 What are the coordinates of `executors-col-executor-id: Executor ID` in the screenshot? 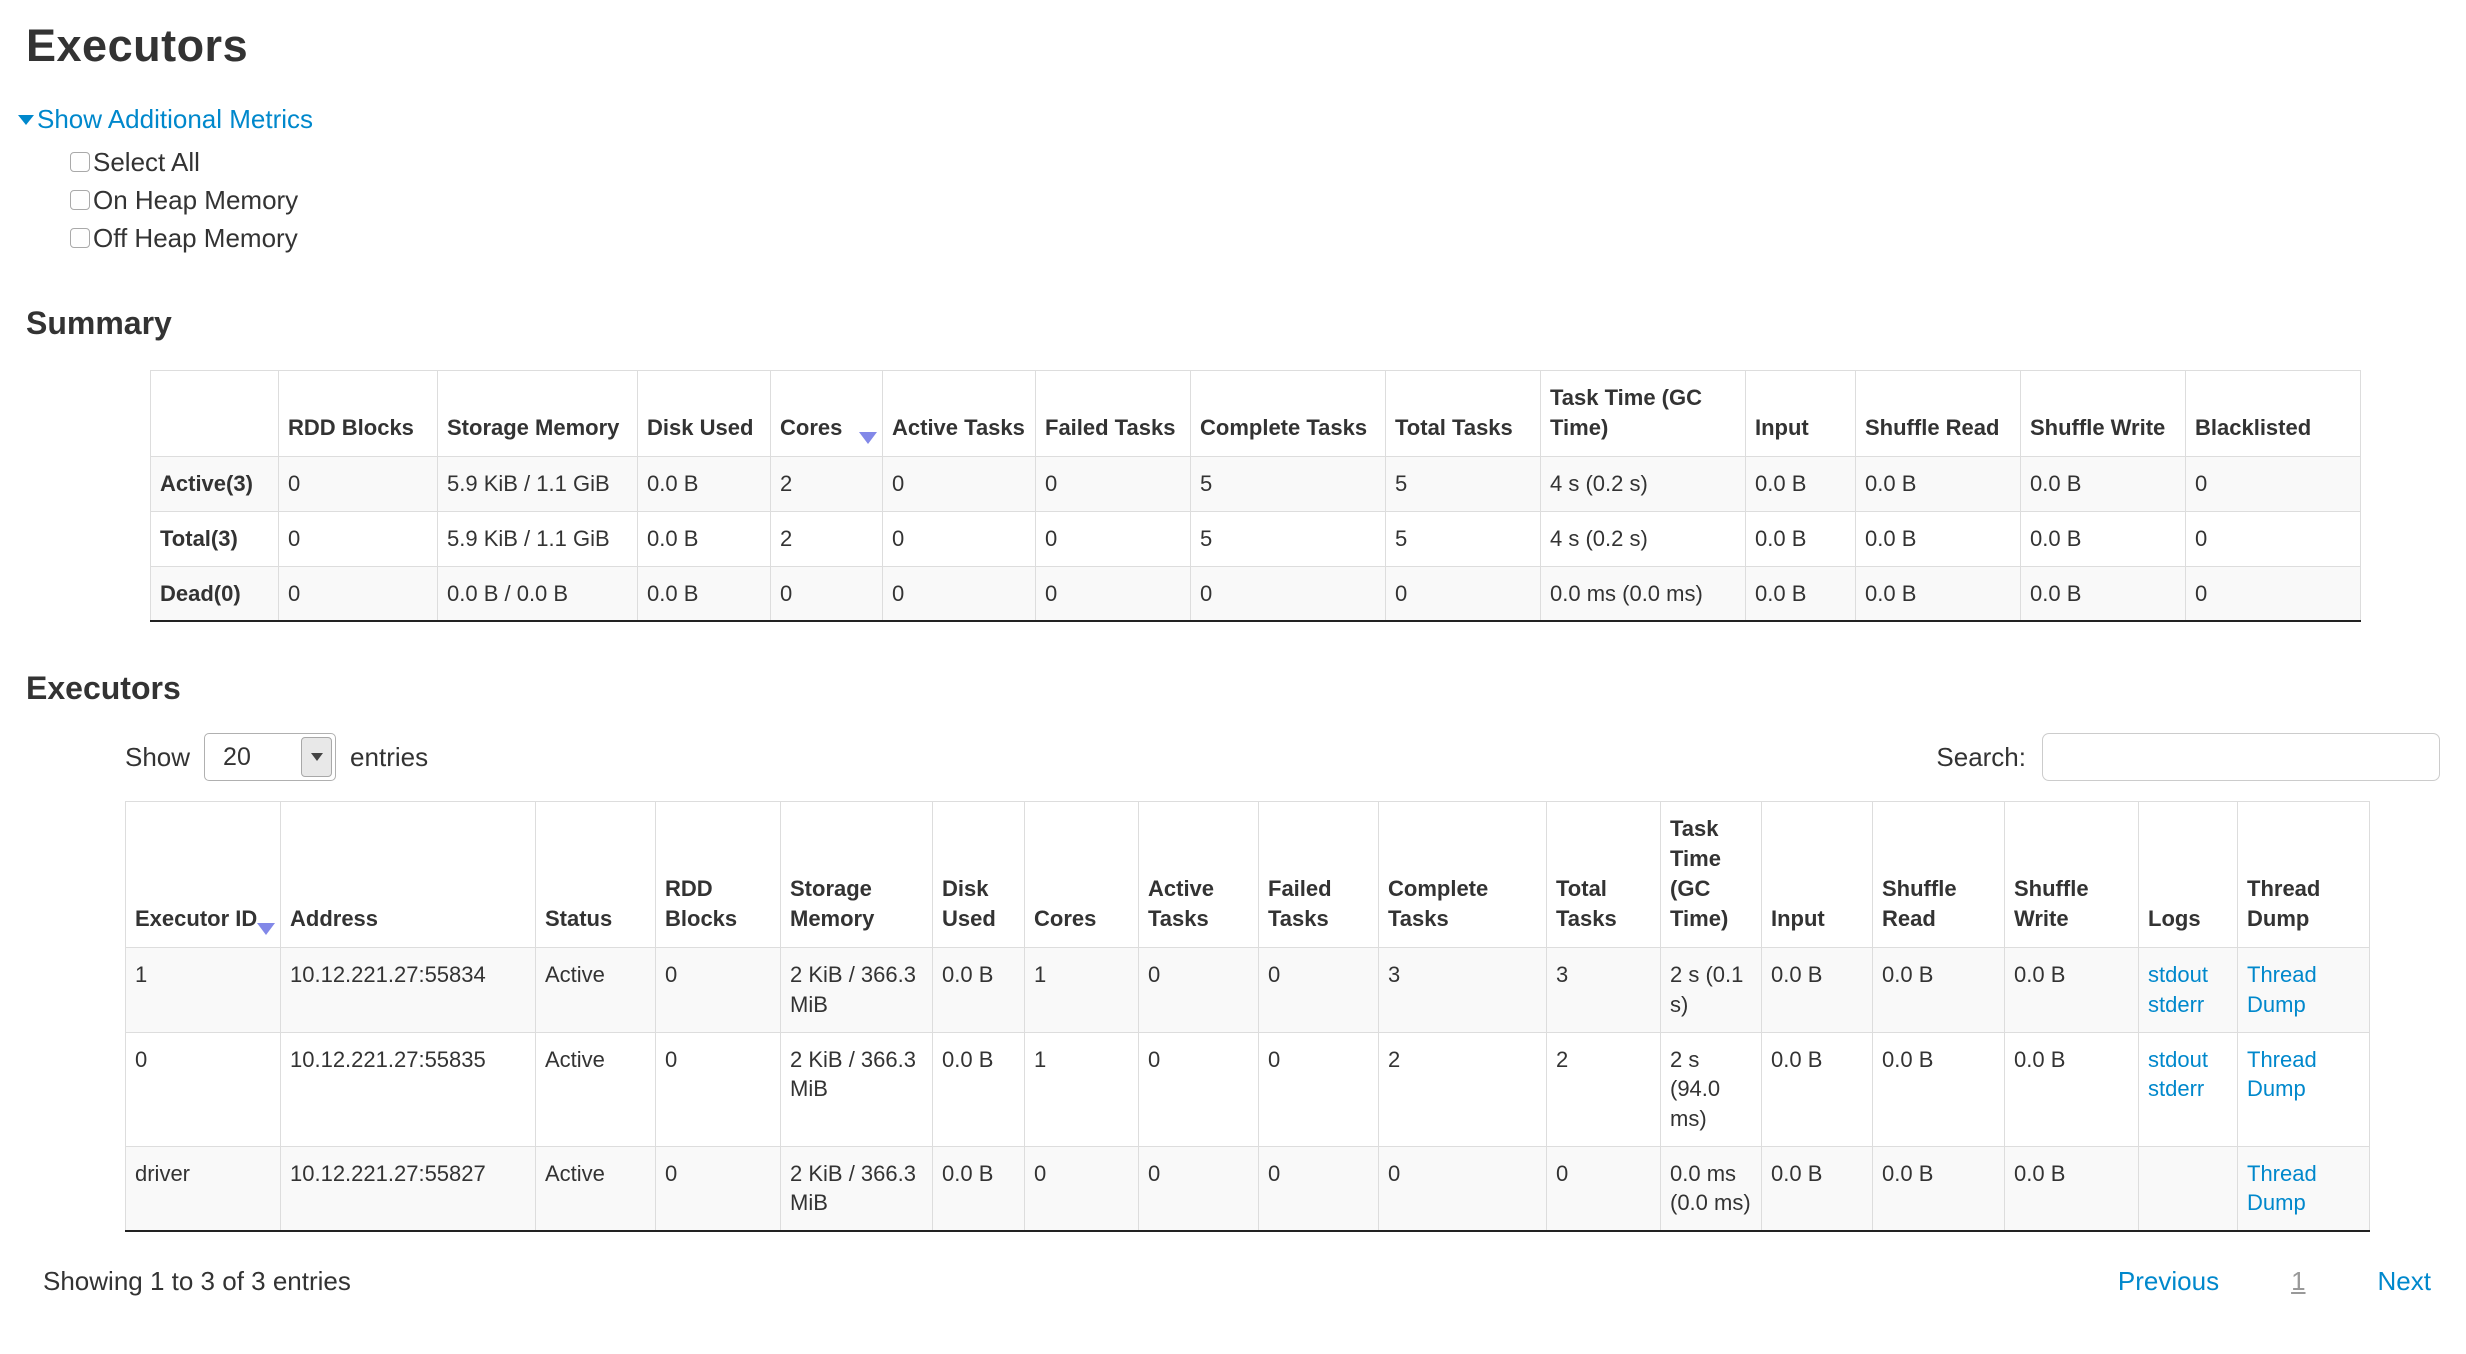 It's located at (203, 875).